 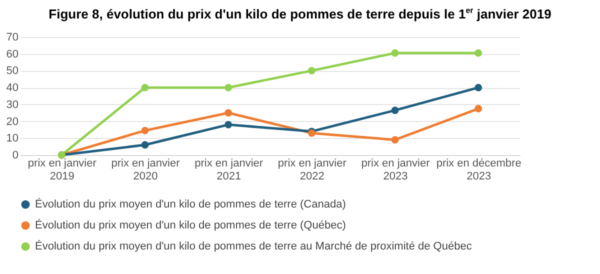 What do you see at coordinates (479, 170) in the screenshot?
I see `x-tick-label: prix en décembre 2023` at bounding box center [479, 170].